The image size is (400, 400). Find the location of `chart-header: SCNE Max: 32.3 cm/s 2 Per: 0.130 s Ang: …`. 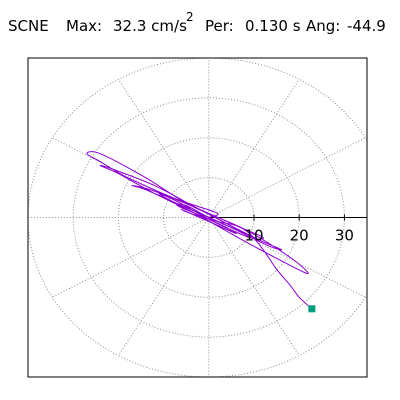

chart-header: SCNE Max: 32.3 cm/s 2 Per: 0.130 s Ang: … is located at coordinates (200, 22).